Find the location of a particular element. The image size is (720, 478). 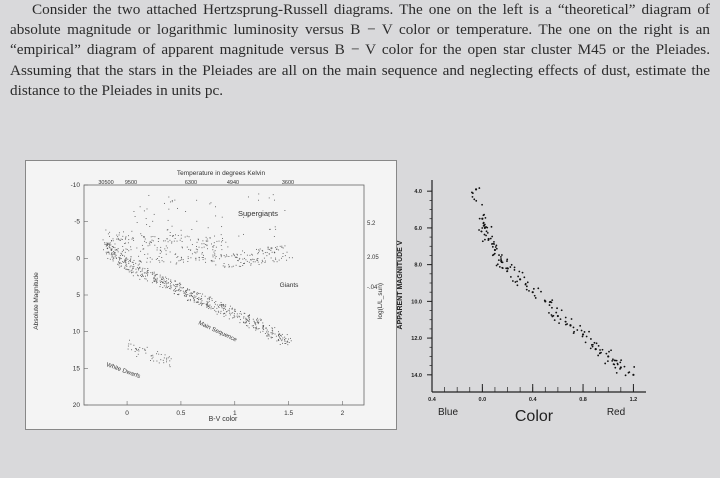

supergiants-label: Supergiants is located at coordinates (258, 213).